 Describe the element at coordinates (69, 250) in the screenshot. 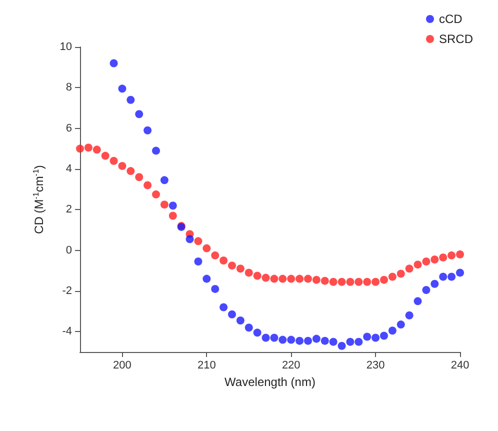

I see `y-tick-label: 0` at that location.